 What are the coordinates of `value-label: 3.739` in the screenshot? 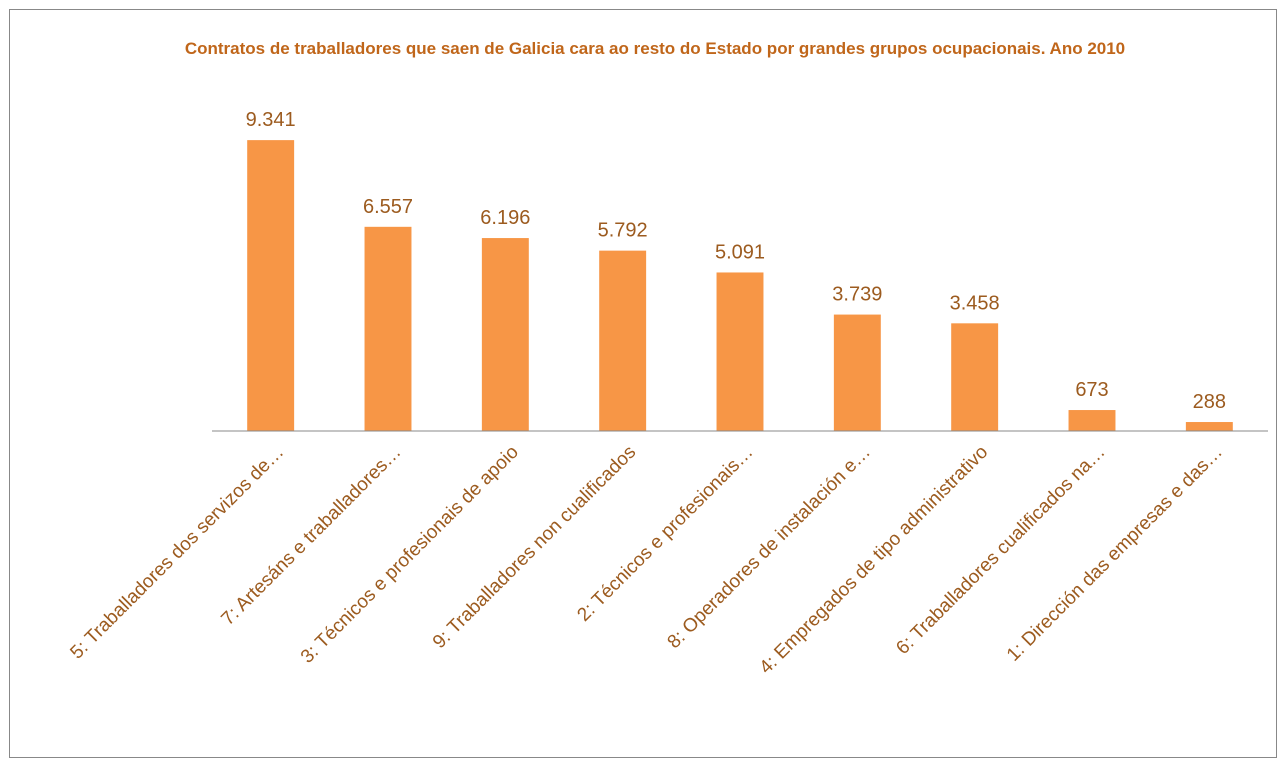 It's located at (857, 295).